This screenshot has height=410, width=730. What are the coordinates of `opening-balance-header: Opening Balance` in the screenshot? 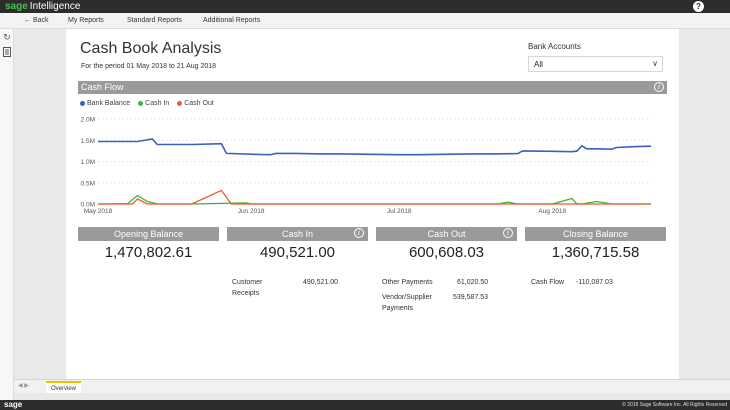 It's located at (148, 234).